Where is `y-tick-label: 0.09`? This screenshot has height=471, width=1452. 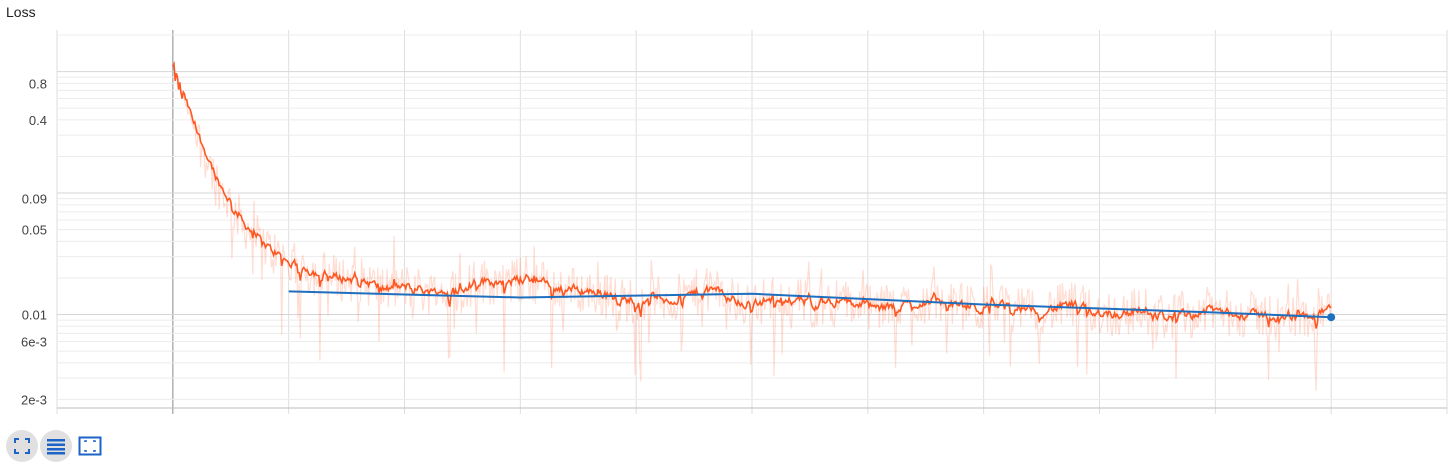
y-tick-label: 0.09 is located at coordinates (34, 199).